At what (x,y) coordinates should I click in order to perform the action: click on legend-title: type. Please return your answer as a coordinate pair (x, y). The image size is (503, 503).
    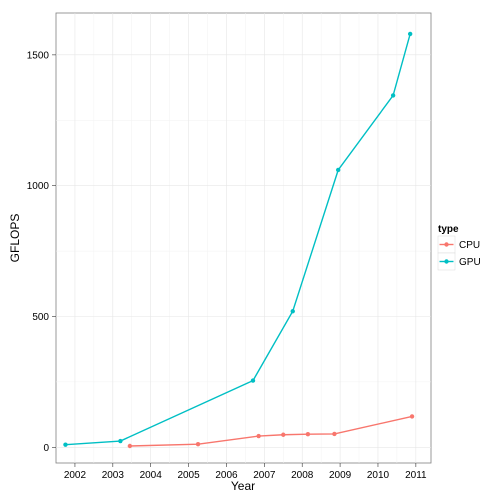
    Looking at the image, I should click on (448, 229).